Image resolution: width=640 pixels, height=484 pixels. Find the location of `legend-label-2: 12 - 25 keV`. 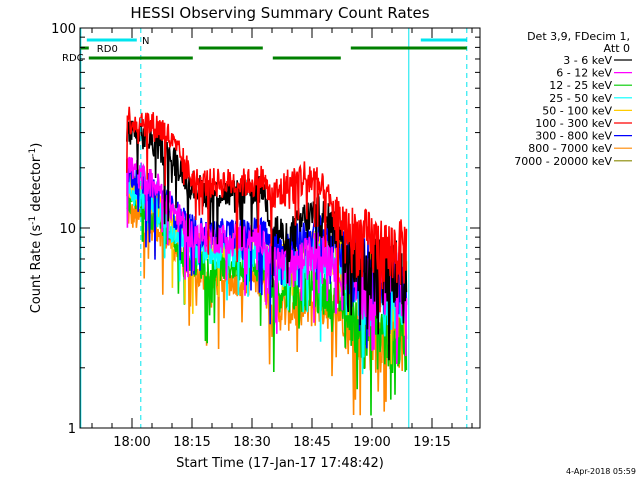

legend-label-2: 12 - 25 keV is located at coordinates (580, 85).